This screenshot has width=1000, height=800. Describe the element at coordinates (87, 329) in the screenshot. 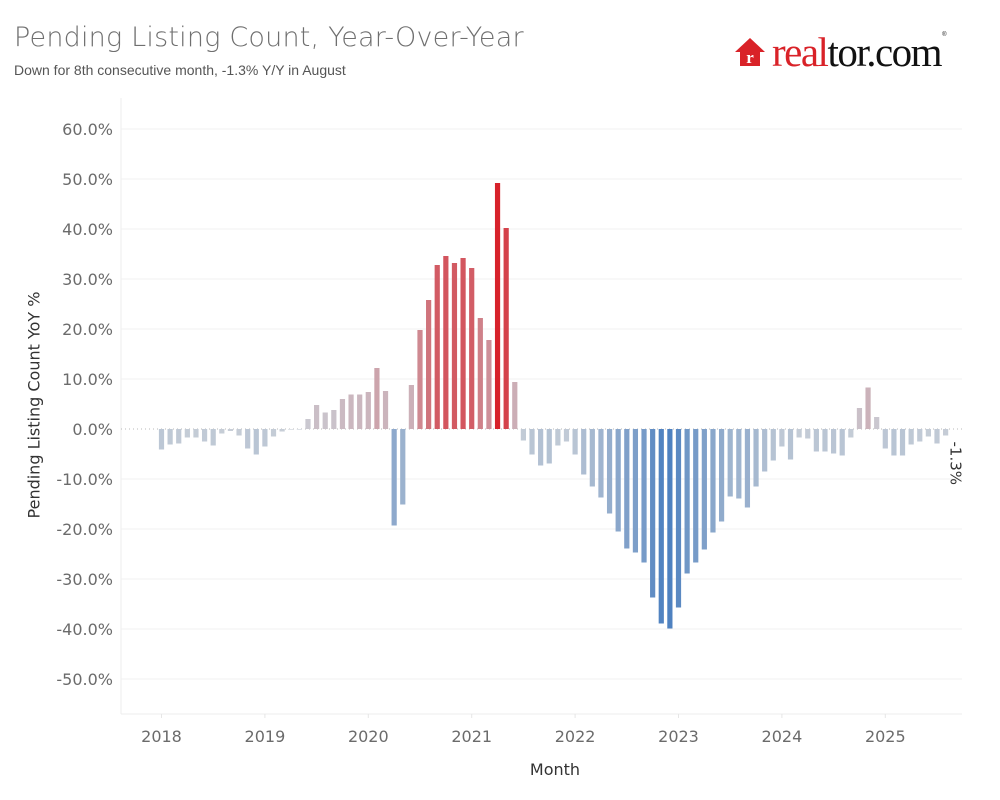

I see `y-tick-label: 20.0%` at that location.